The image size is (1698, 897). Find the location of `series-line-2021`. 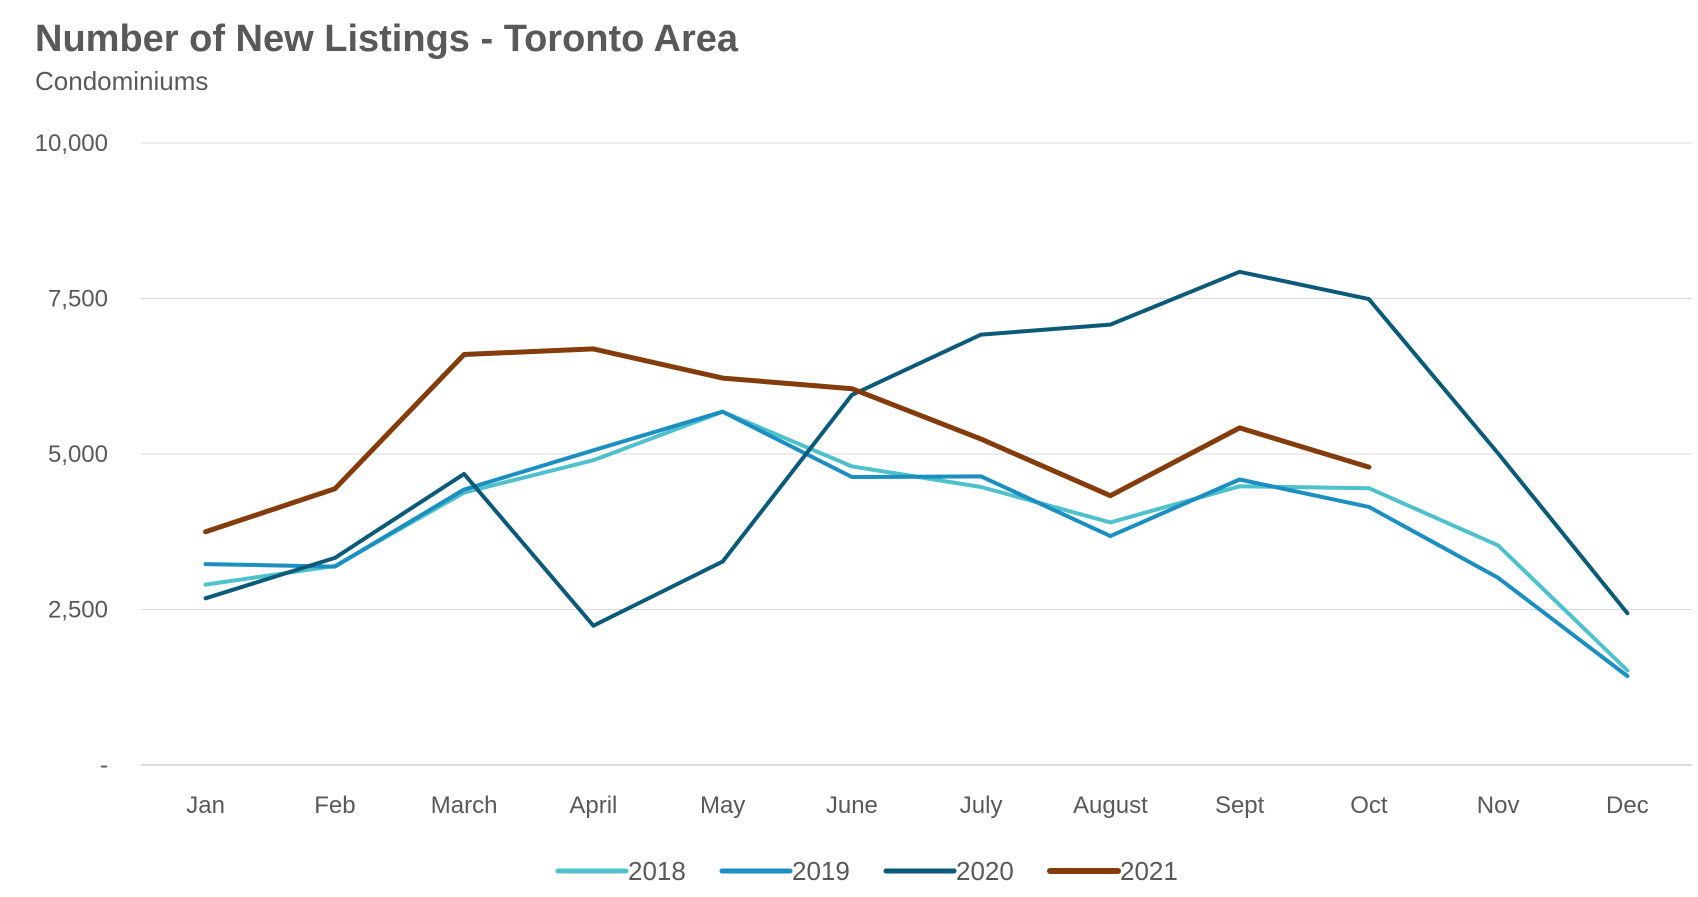

series-line-2021 is located at coordinates (787, 440).